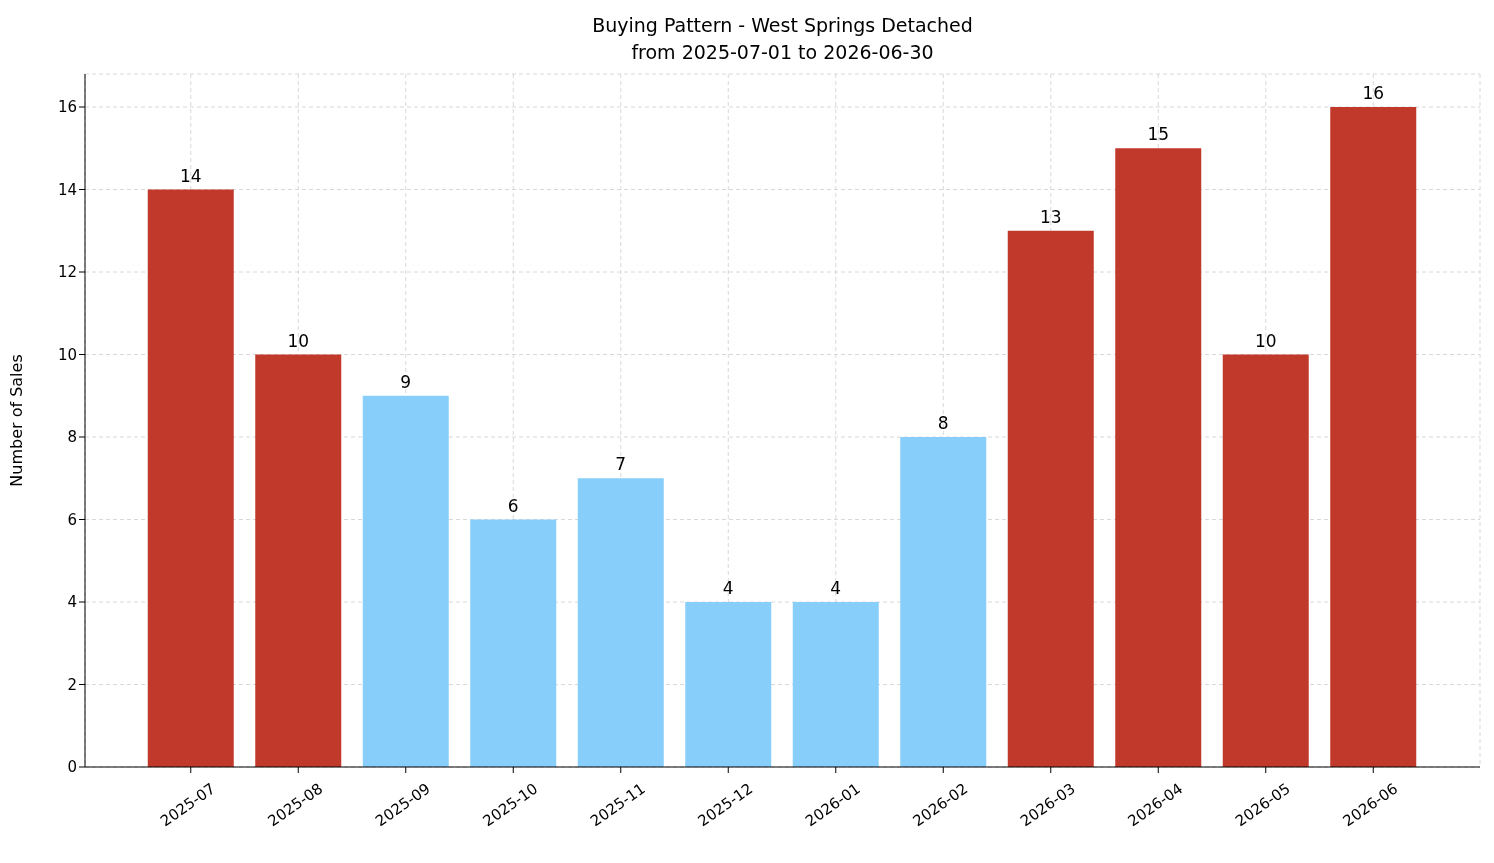 The width and height of the screenshot is (1494, 863). Describe the element at coordinates (72, 684) in the screenshot. I see `y-tick-label: 2` at that location.